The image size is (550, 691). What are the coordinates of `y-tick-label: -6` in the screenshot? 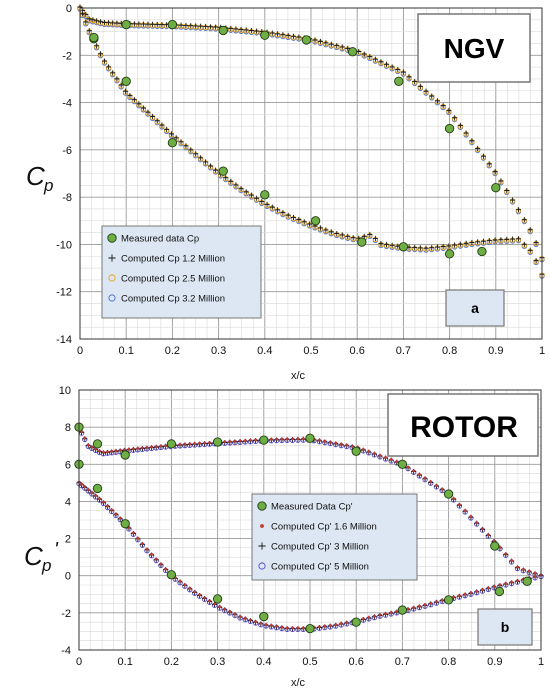 It's located at (67, 151).